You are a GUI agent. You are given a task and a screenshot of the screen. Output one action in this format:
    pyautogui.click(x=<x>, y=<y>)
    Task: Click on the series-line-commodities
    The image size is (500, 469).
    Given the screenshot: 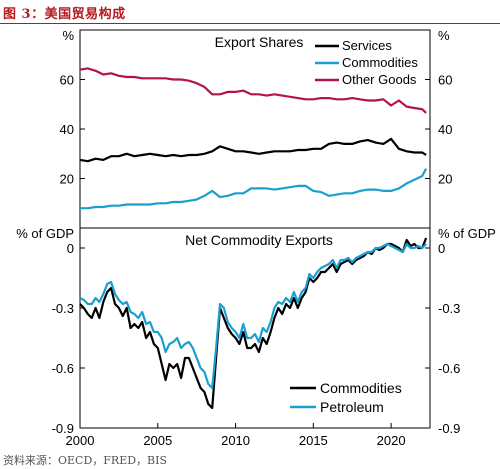 What is the action you would take?
    pyautogui.click(x=254, y=189)
    